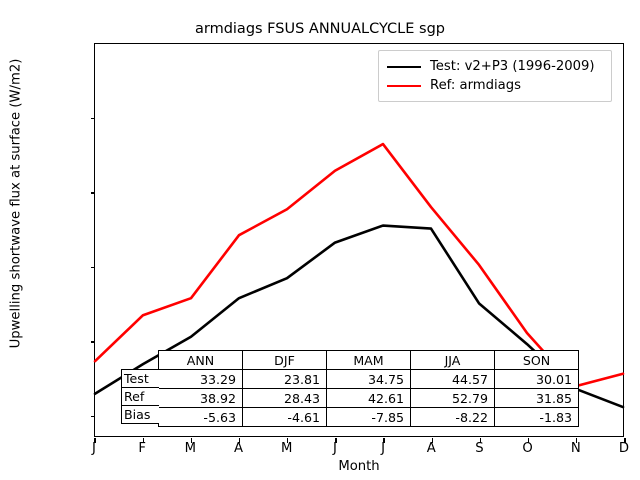 The height and width of the screenshot is (480, 640). I want to click on table-cell: 34.75, so click(368, 379).